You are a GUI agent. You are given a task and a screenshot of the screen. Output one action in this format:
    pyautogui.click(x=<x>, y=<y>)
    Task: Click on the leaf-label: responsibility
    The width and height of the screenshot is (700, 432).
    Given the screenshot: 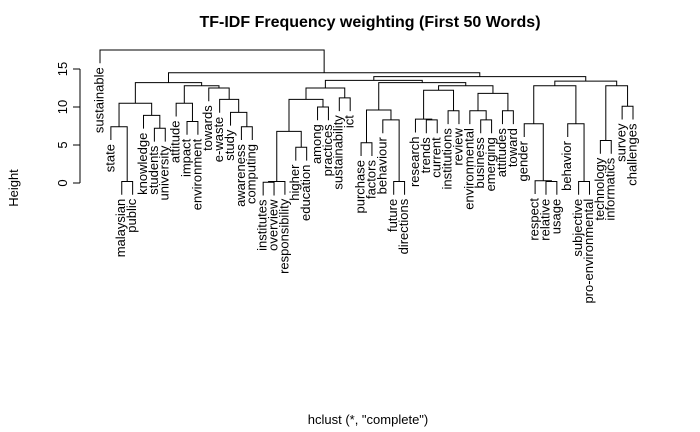 What is the action you would take?
    pyautogui.click(x=283, y=236)
    